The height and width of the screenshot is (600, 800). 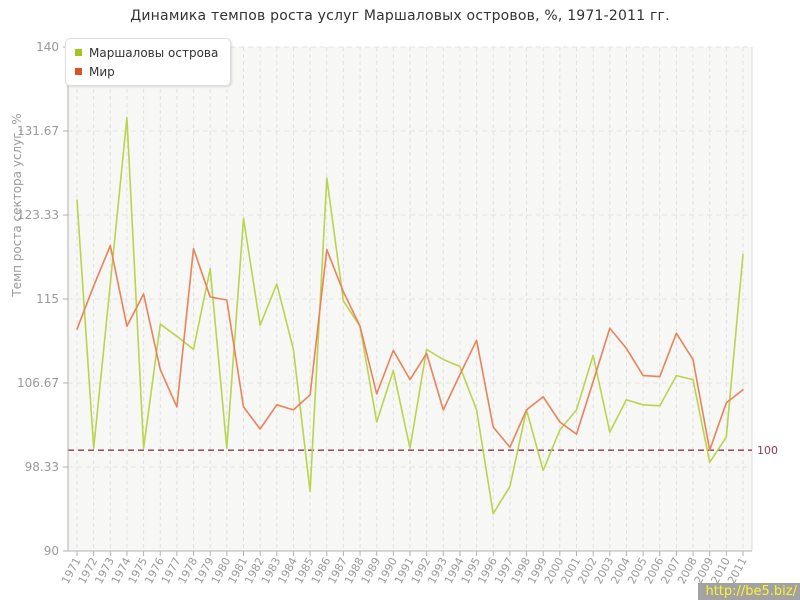 I want to click on y-axis-label: 106.67, so click(x=38, y=383).